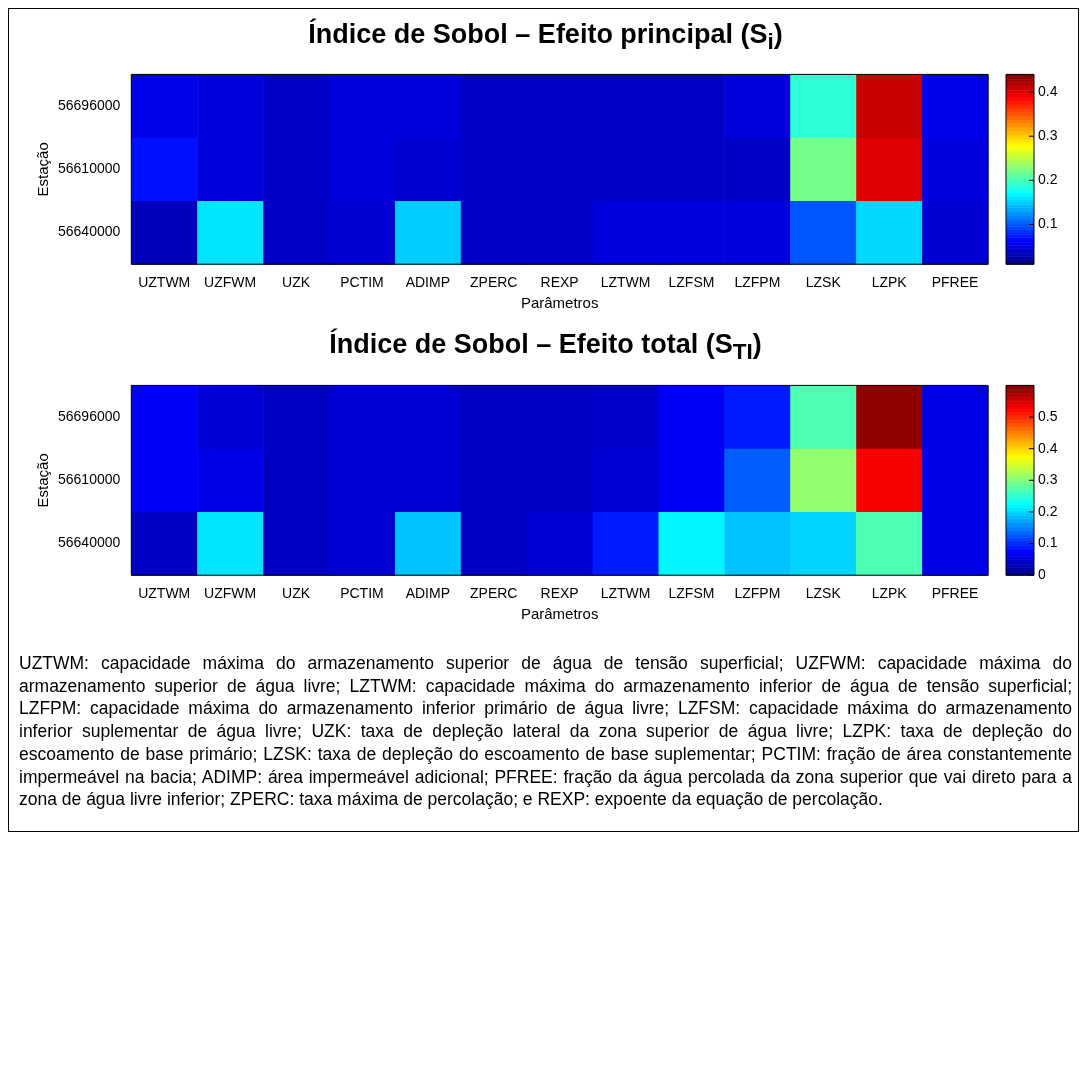  Describe the element at coordinates (1042, 573) in the screenshot. I see `color-bar-label: 0` at that location.